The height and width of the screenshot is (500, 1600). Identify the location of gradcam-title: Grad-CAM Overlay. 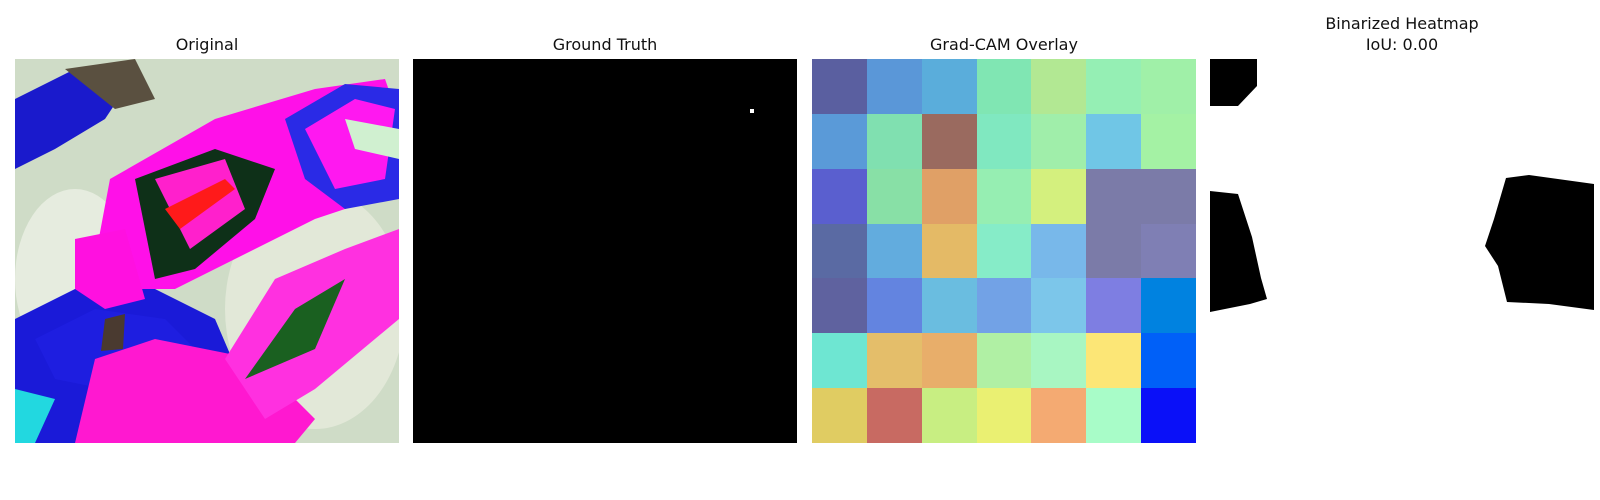
(1004, 44).